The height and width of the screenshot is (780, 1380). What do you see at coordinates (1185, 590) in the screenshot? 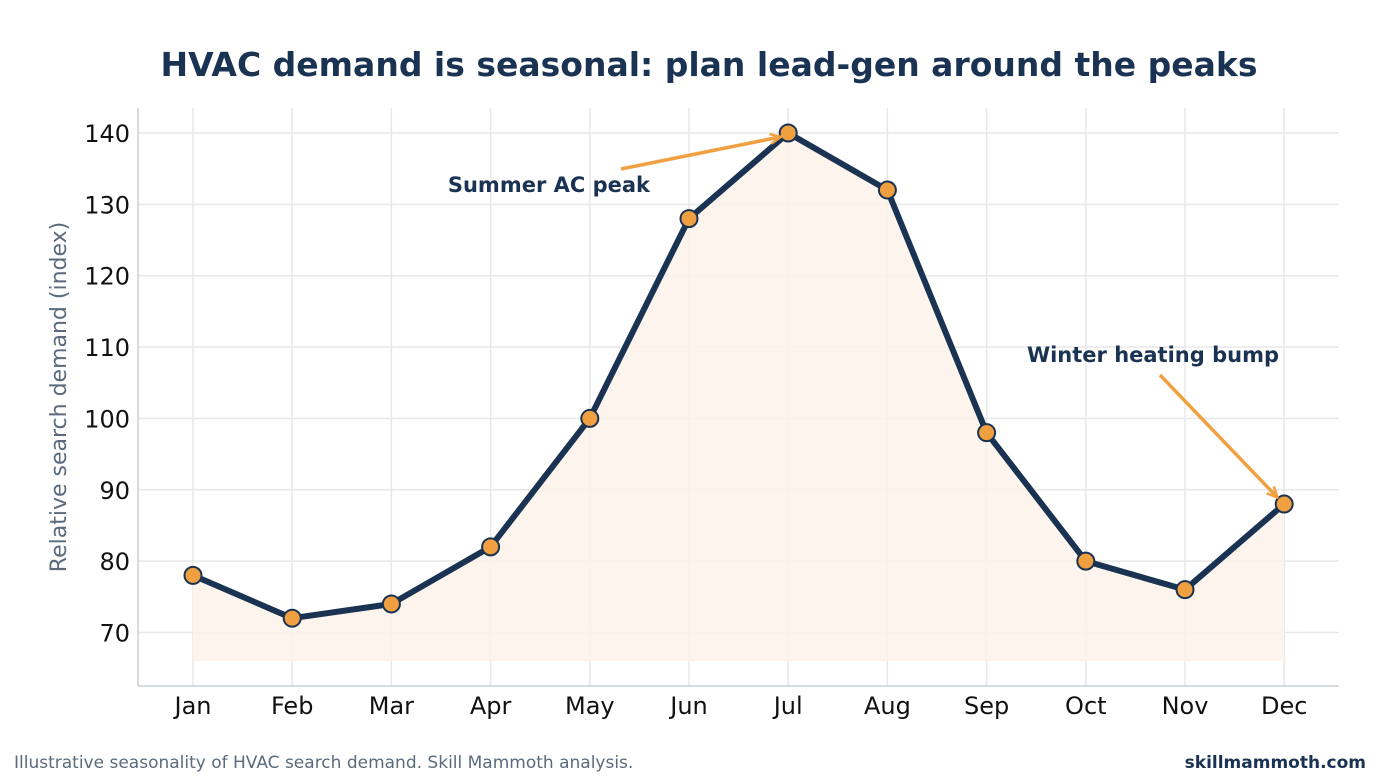
I see `data-point-nov` at bounding box center [1185, 590].